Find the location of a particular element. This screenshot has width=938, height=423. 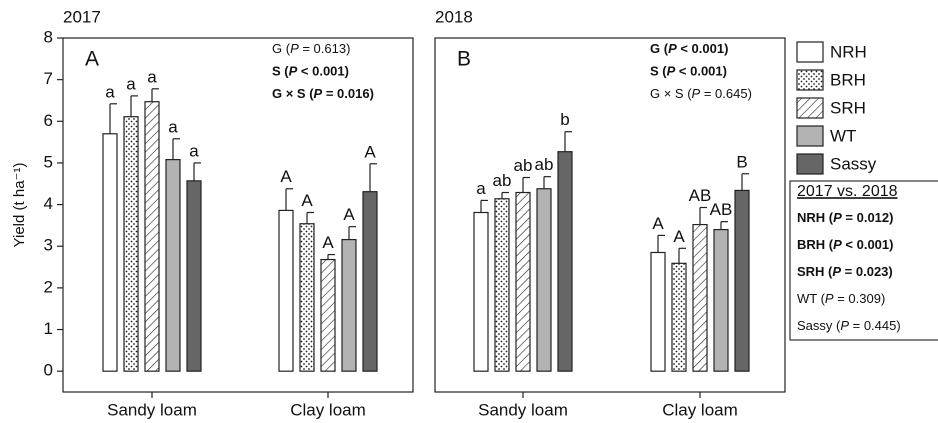

comparison-row: WT (P = 0.309) is located at coordinates (841, 298).